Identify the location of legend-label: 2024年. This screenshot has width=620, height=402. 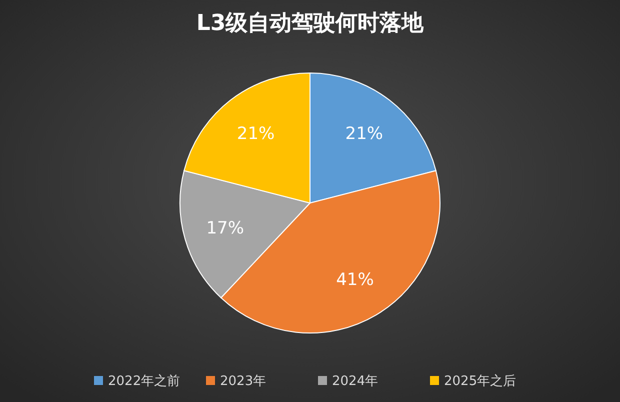
(355, 381).